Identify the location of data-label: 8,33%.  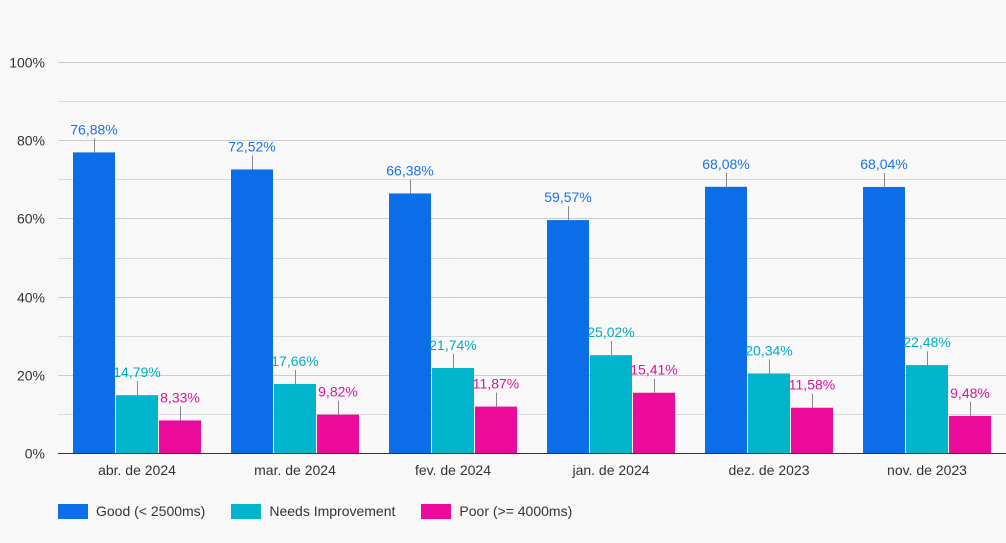
(180, 397).